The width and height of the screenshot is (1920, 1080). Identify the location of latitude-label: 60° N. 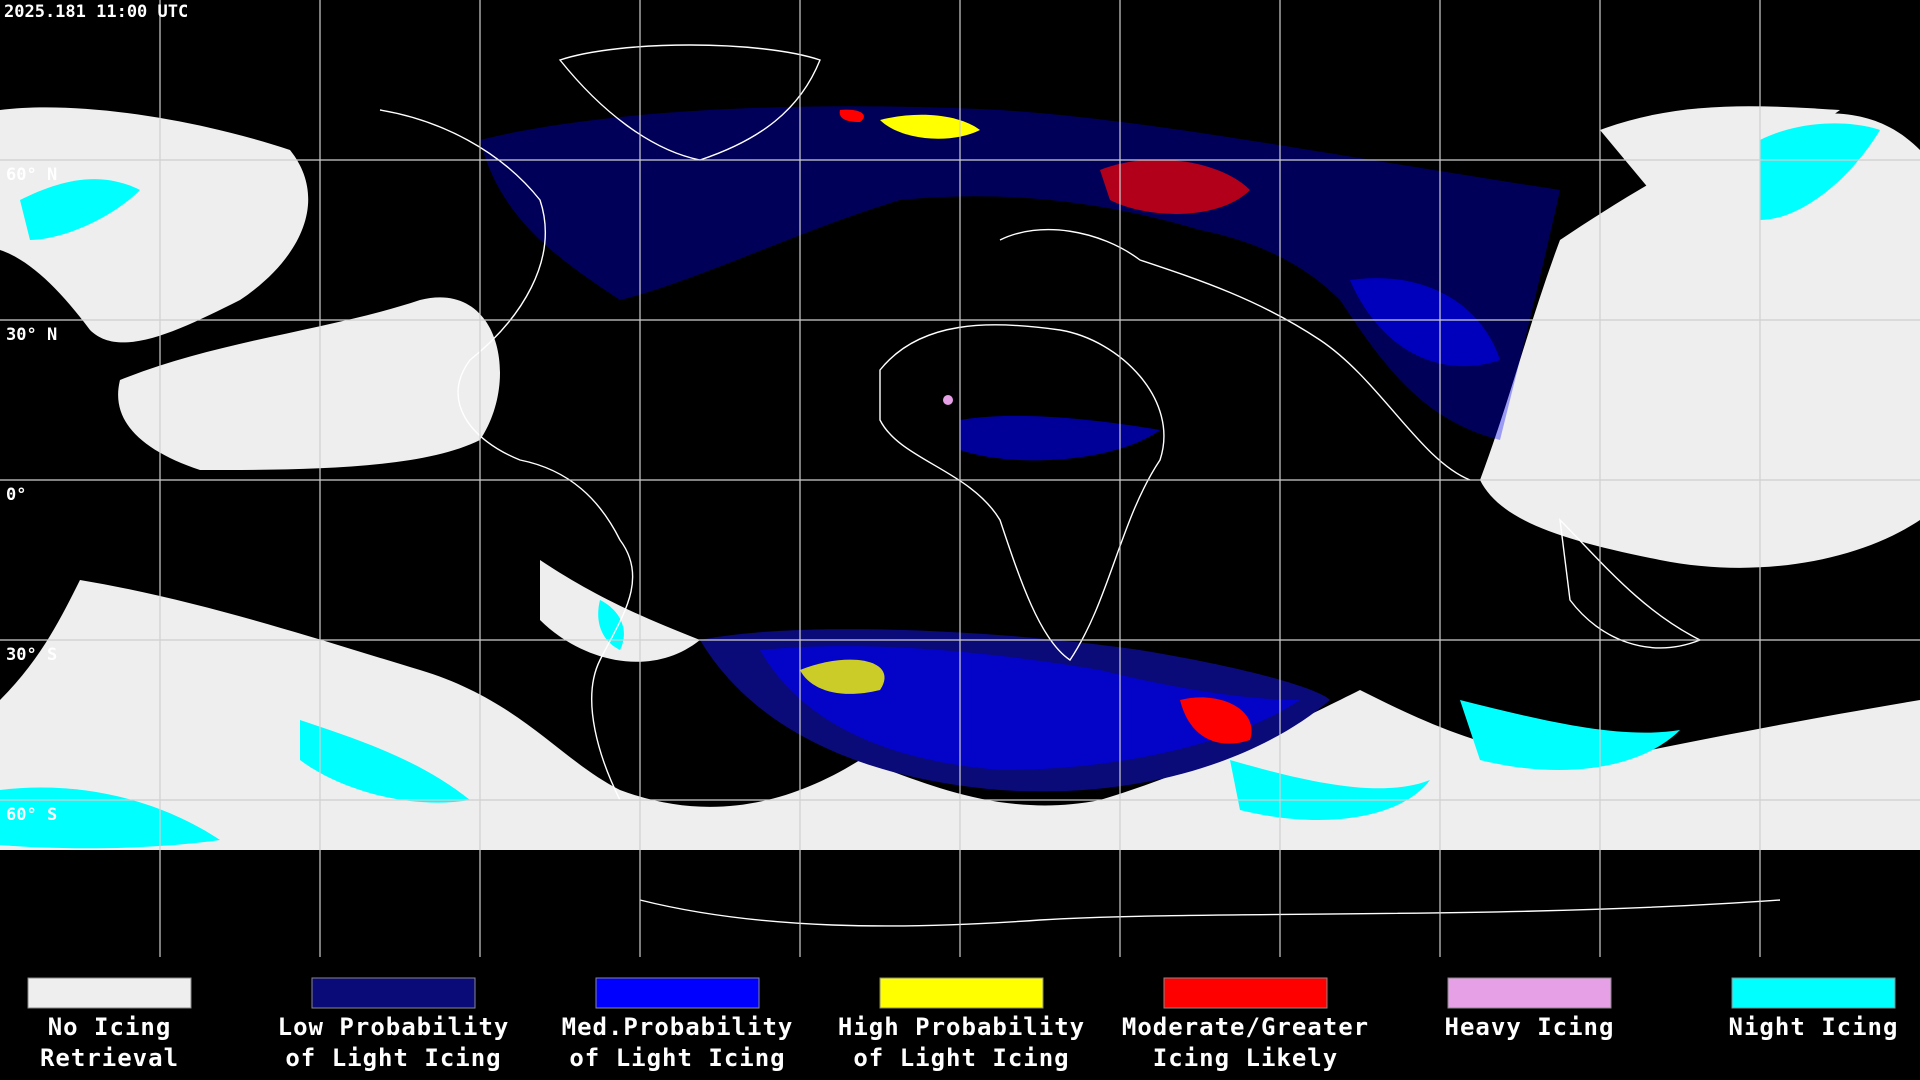
(31, 175).